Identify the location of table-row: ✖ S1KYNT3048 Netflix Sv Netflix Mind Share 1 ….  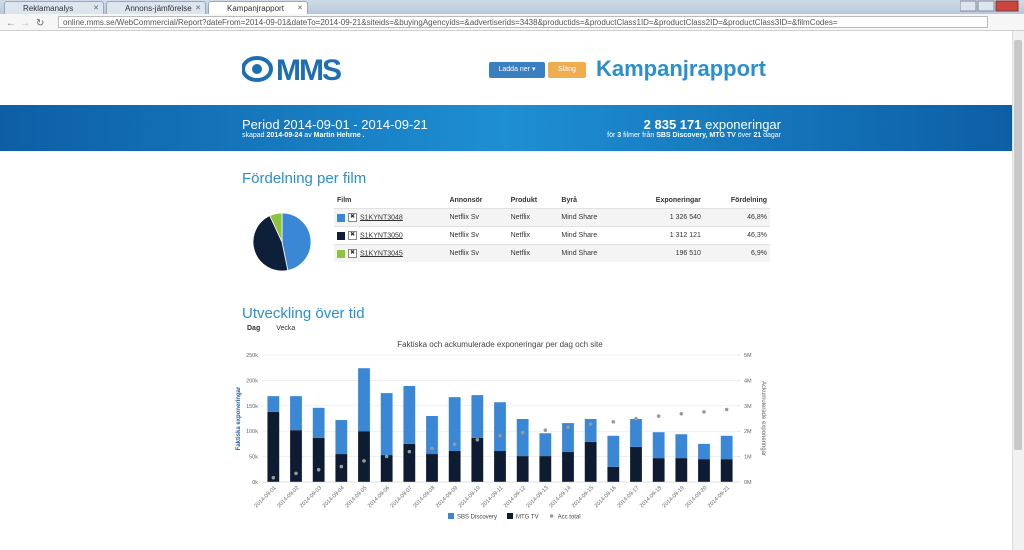
(552, 217).